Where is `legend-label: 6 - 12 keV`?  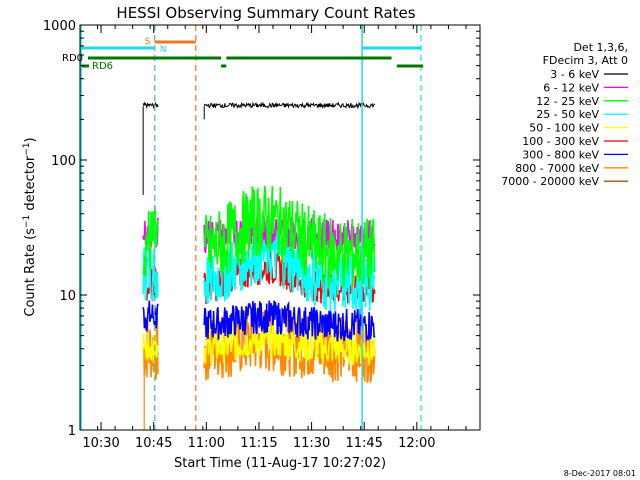 legend-label: 6 - 12 keV is located at coordinates (571, 87).